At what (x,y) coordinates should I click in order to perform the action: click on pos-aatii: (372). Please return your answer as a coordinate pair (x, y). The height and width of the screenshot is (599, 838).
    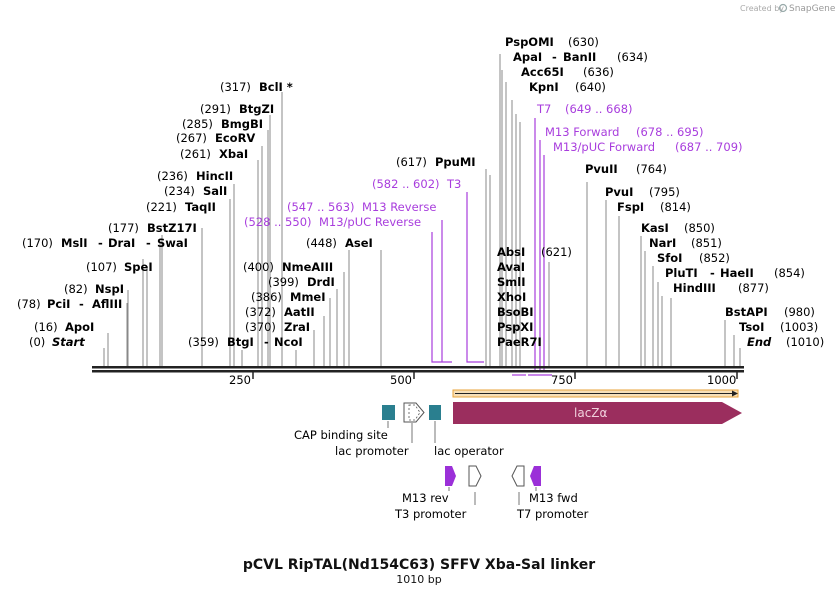
    Looking at the image, I should click on (260, 312).